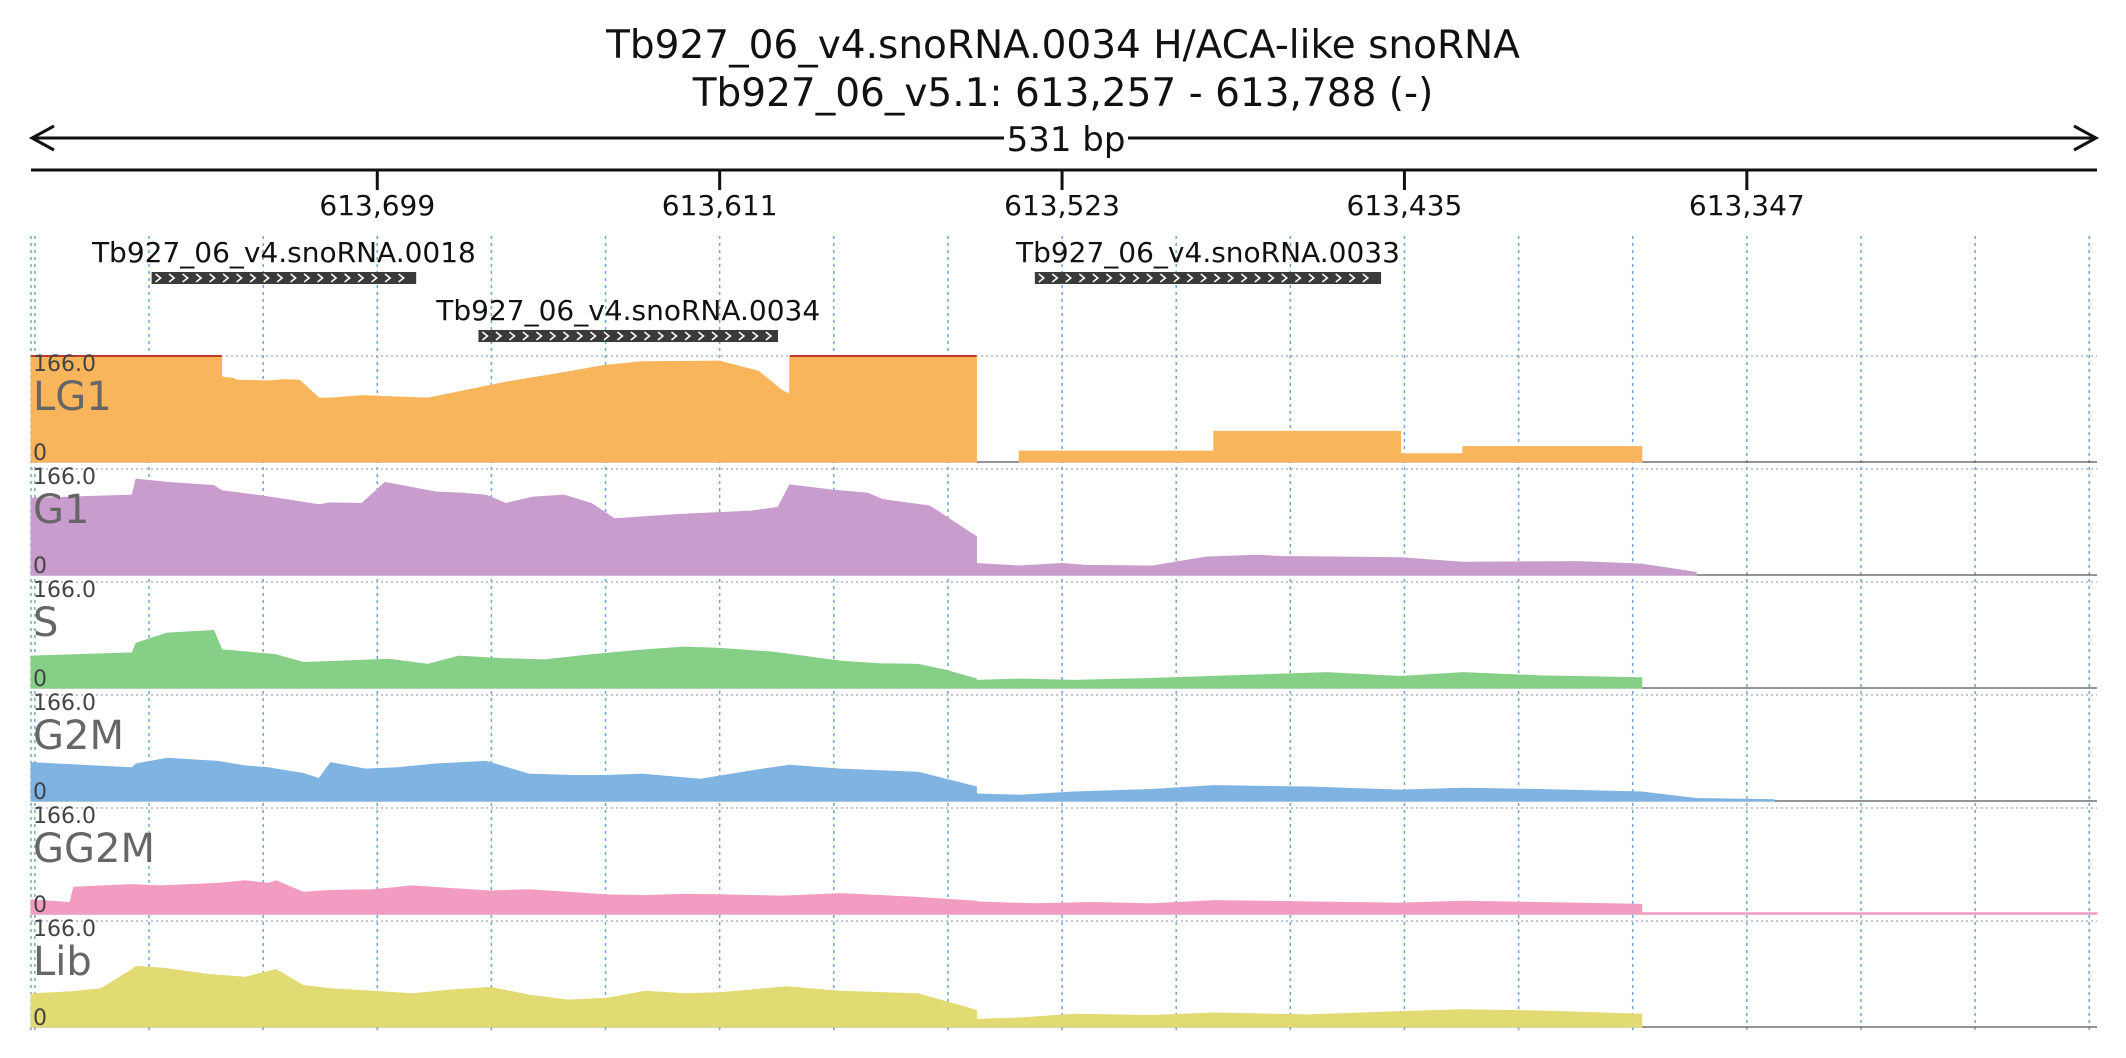 This screenshot has width=2126, height=1058. What do you see at coordinates (1747, 205) in the screenshot?
I see `x-tick-label: 613,347` at bounding box center [1747, 205].